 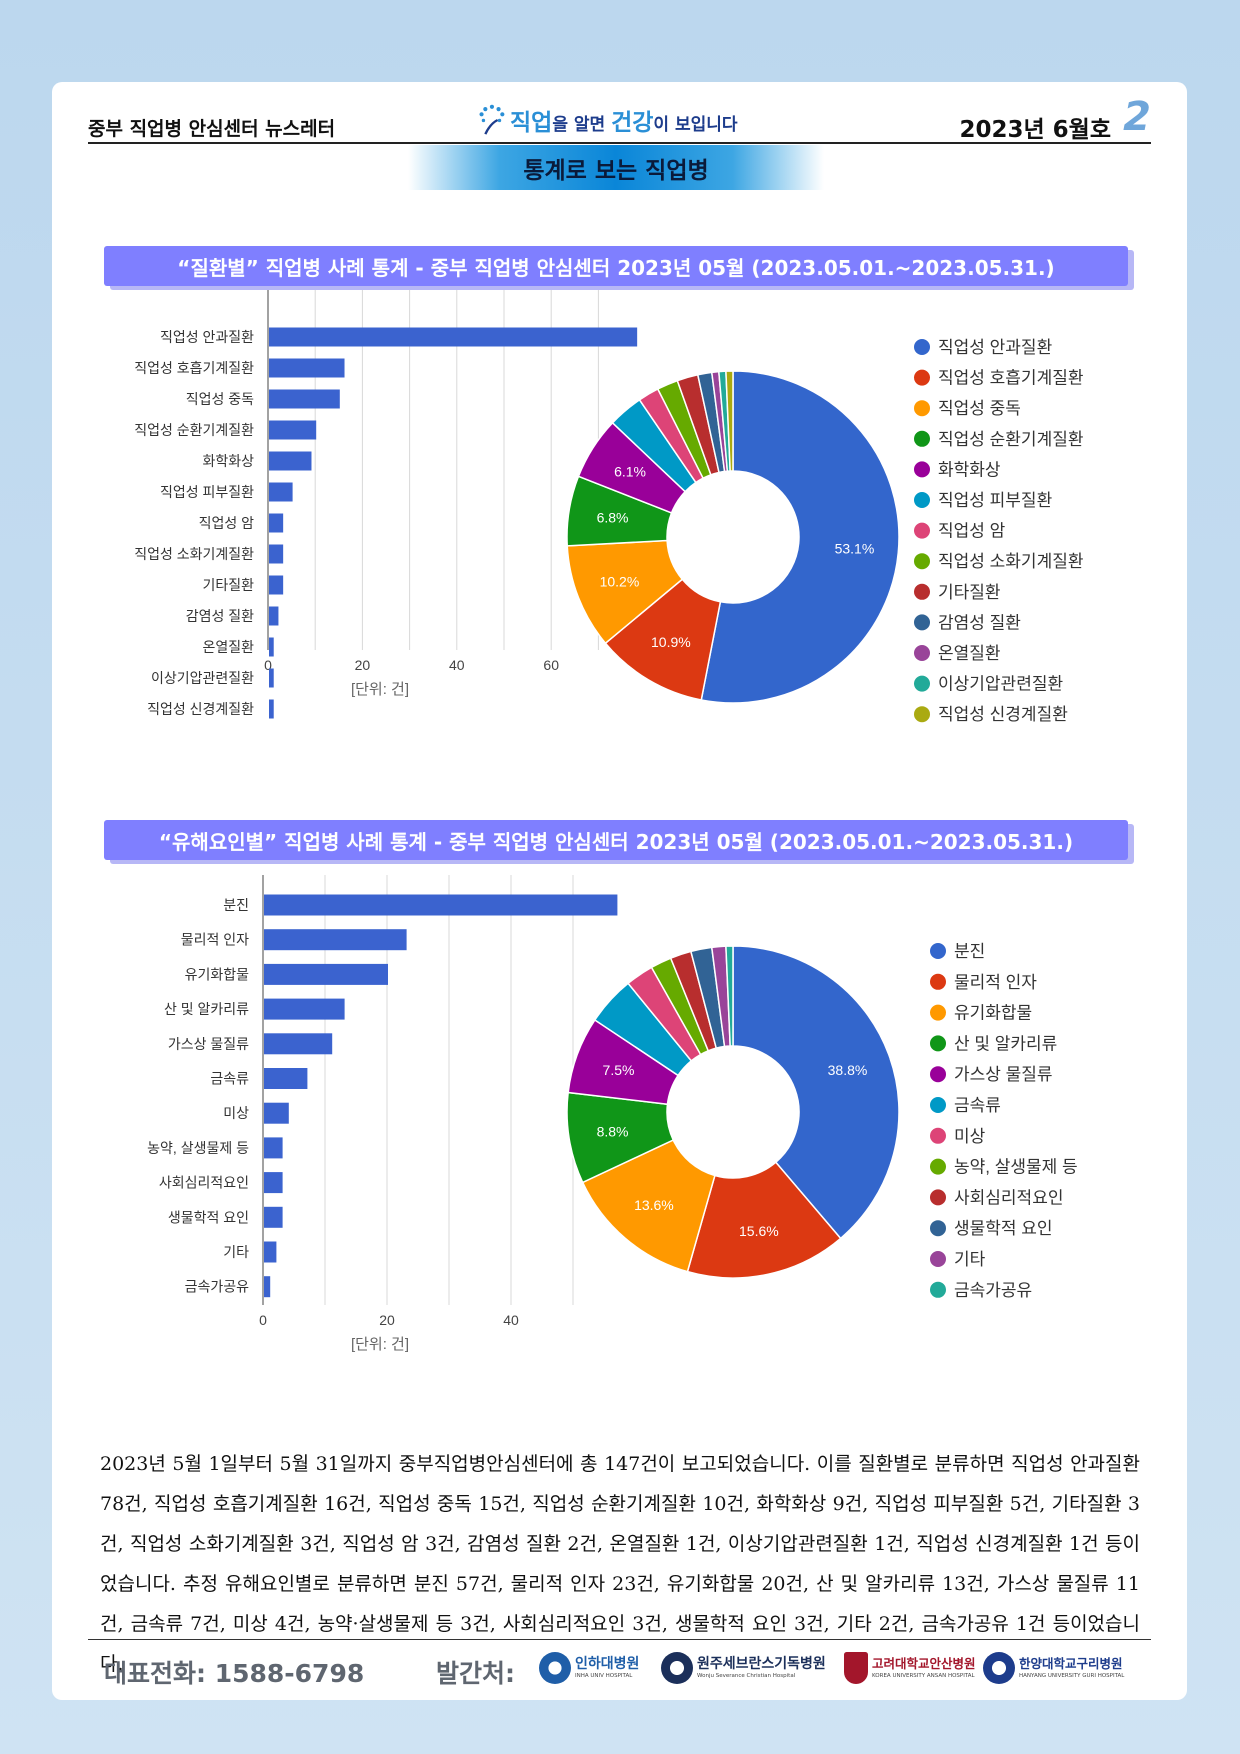 I want to click on inha-emblem-icon, so click(x=555, y=1668).